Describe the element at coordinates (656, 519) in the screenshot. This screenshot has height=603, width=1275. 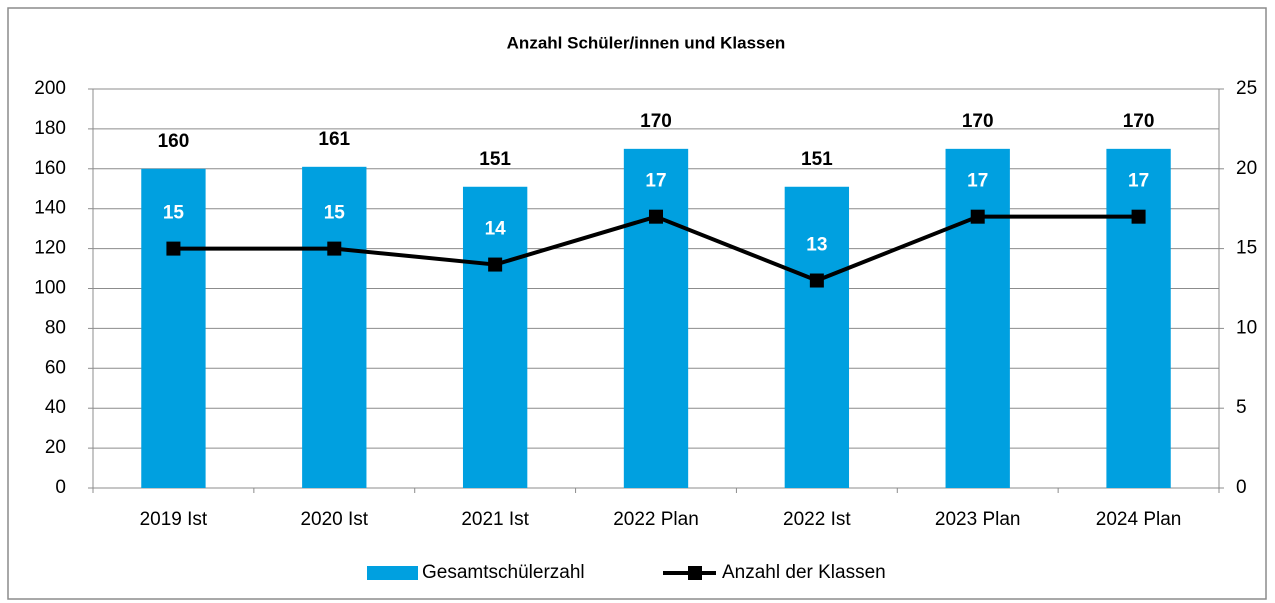
I see `x-tick-label: 2022 Plan` at that location.